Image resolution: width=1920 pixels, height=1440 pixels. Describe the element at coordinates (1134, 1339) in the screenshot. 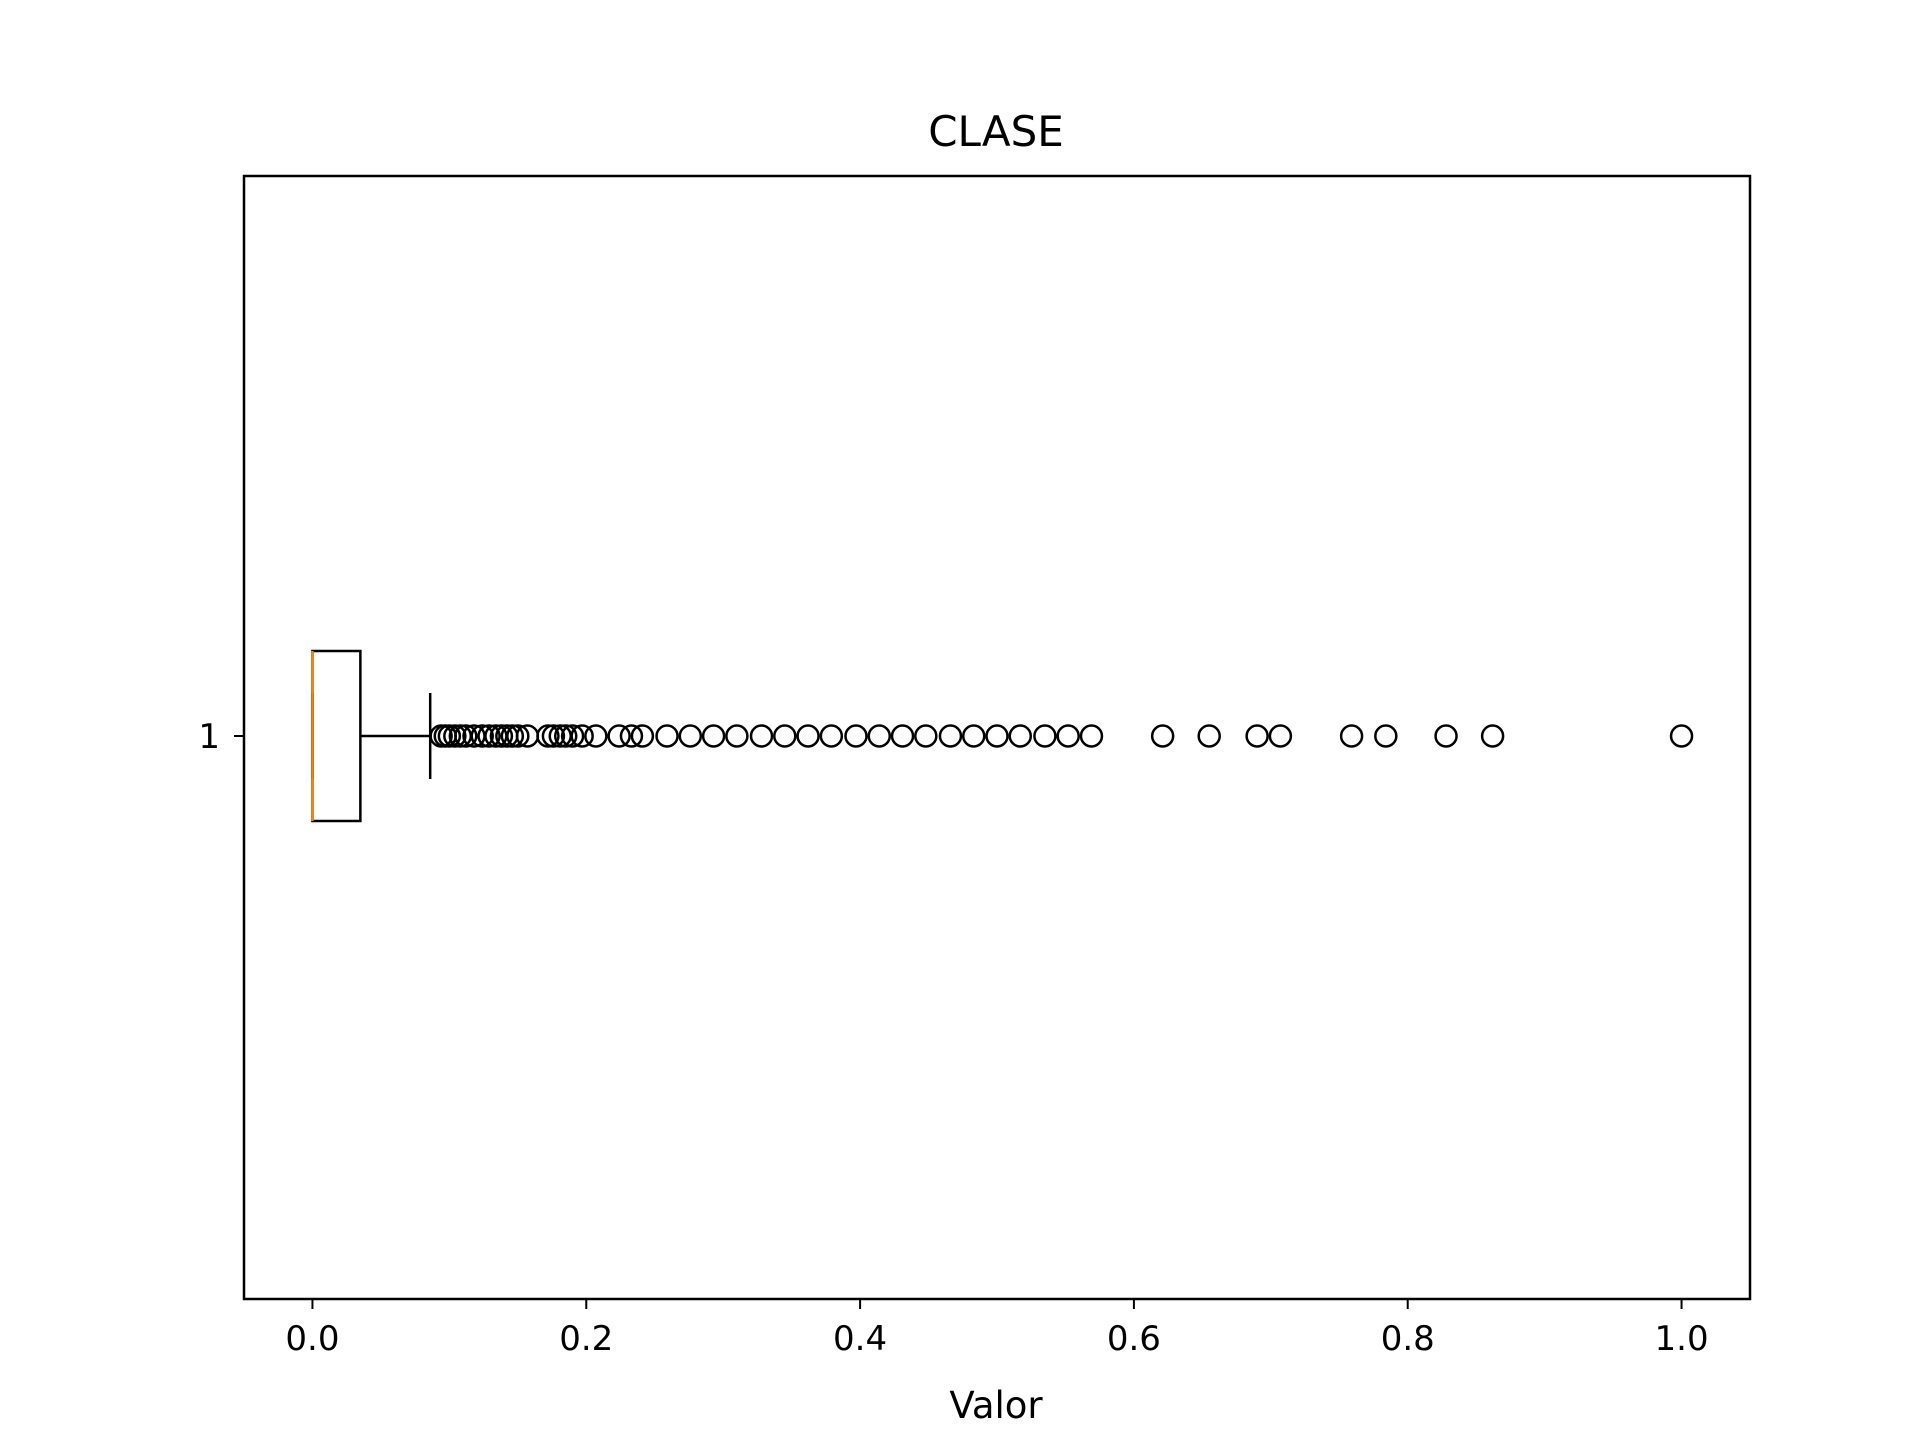

I see `x-tick-label: 0.6` at that location.